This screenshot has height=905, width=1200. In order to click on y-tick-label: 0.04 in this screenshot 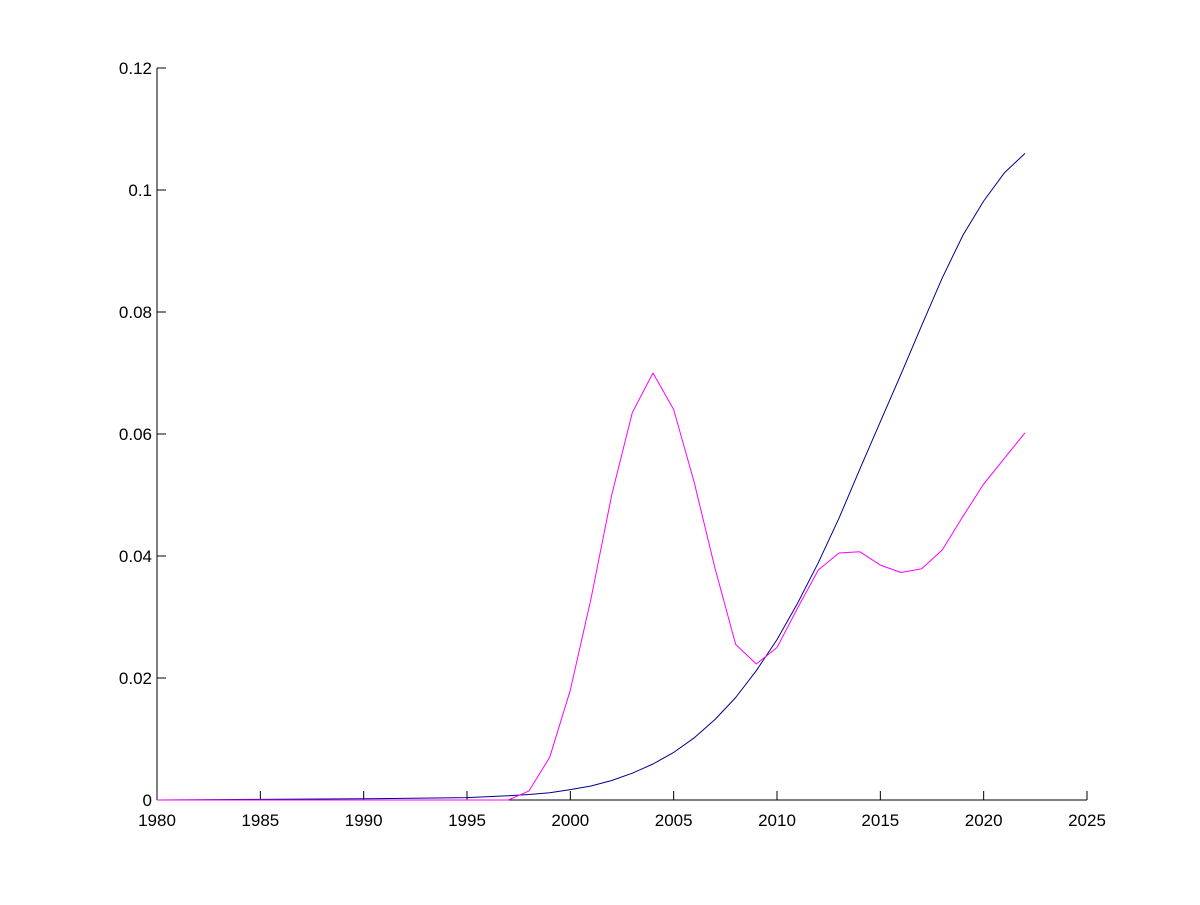, I will do `click(135, 556)`.